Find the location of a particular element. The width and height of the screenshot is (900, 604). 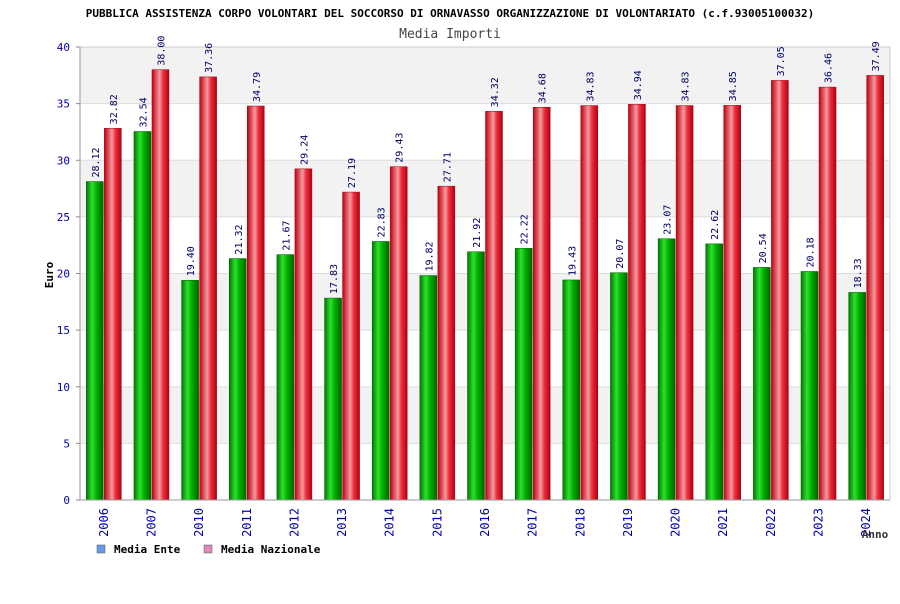

y-tick-label: 30 is located at coordinates (63, 160).